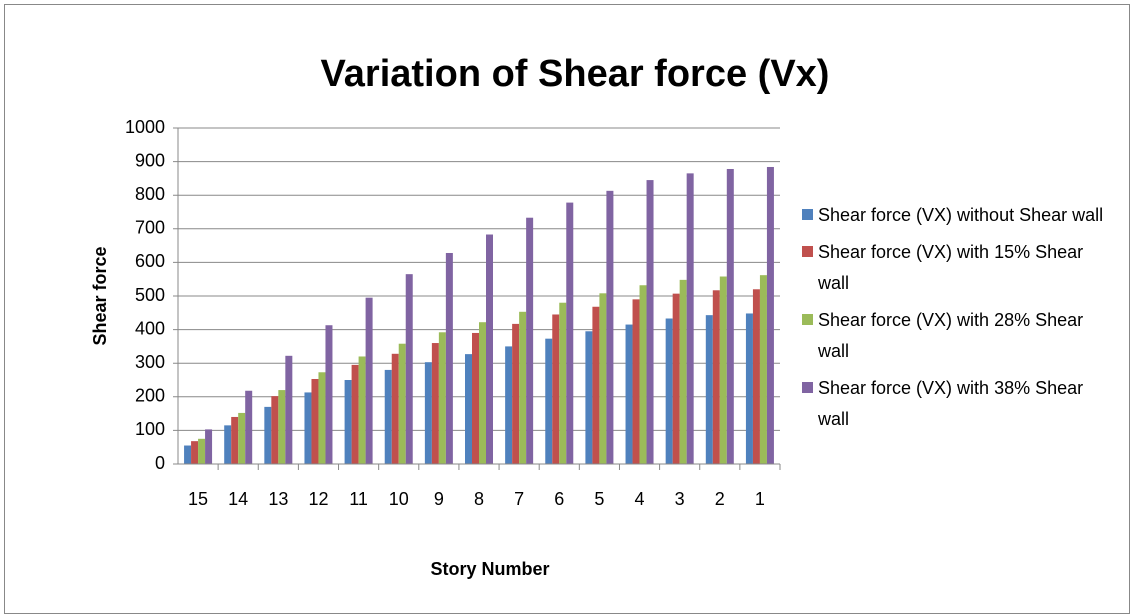 The height and width of the screenshot is (614, 1132). Describe the element at coordinates (599, 499) in the screenshot. I see `x-tick-label: 5` at that location.